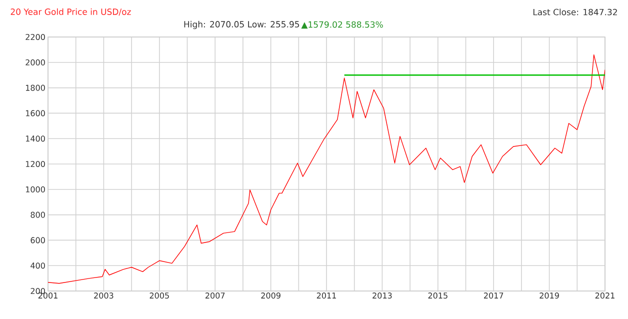 Image resolution: width=628 pixels, height=319 pixels. Describe the element at coordinates (48, 295) in the screenshot. I see `x-tick-label: 2001` at that location.